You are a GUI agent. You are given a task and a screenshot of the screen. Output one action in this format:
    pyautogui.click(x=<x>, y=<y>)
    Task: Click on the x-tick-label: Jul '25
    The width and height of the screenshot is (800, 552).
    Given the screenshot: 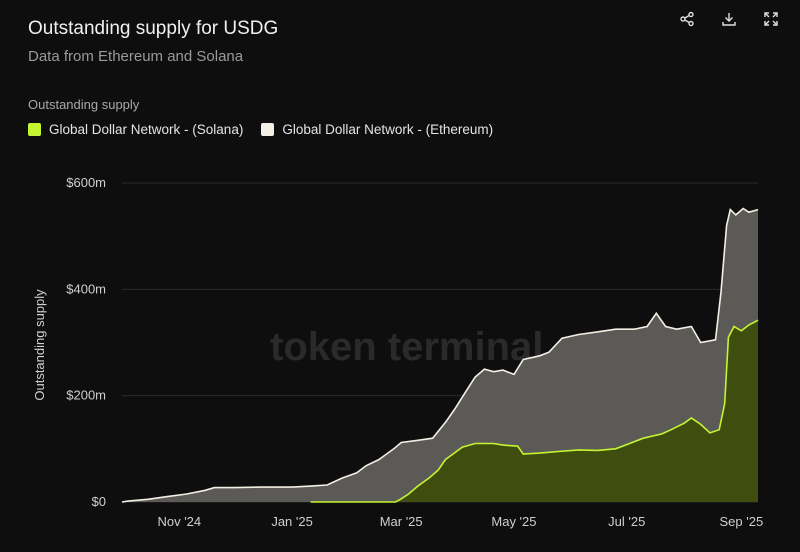 What is the action you would take?
    pyautogui.click(x=626, y=521)
    